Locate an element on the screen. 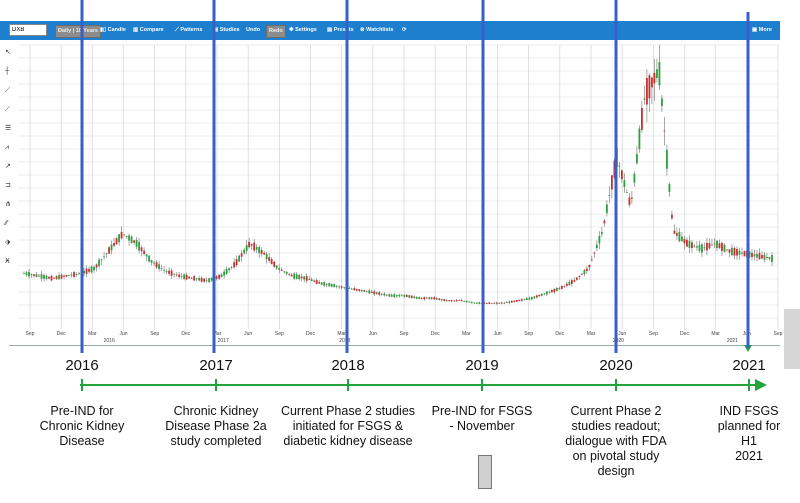 The image size is (800, 503). watchlists-button: ⊗ Watchlists is located at coordinates (376, 30).